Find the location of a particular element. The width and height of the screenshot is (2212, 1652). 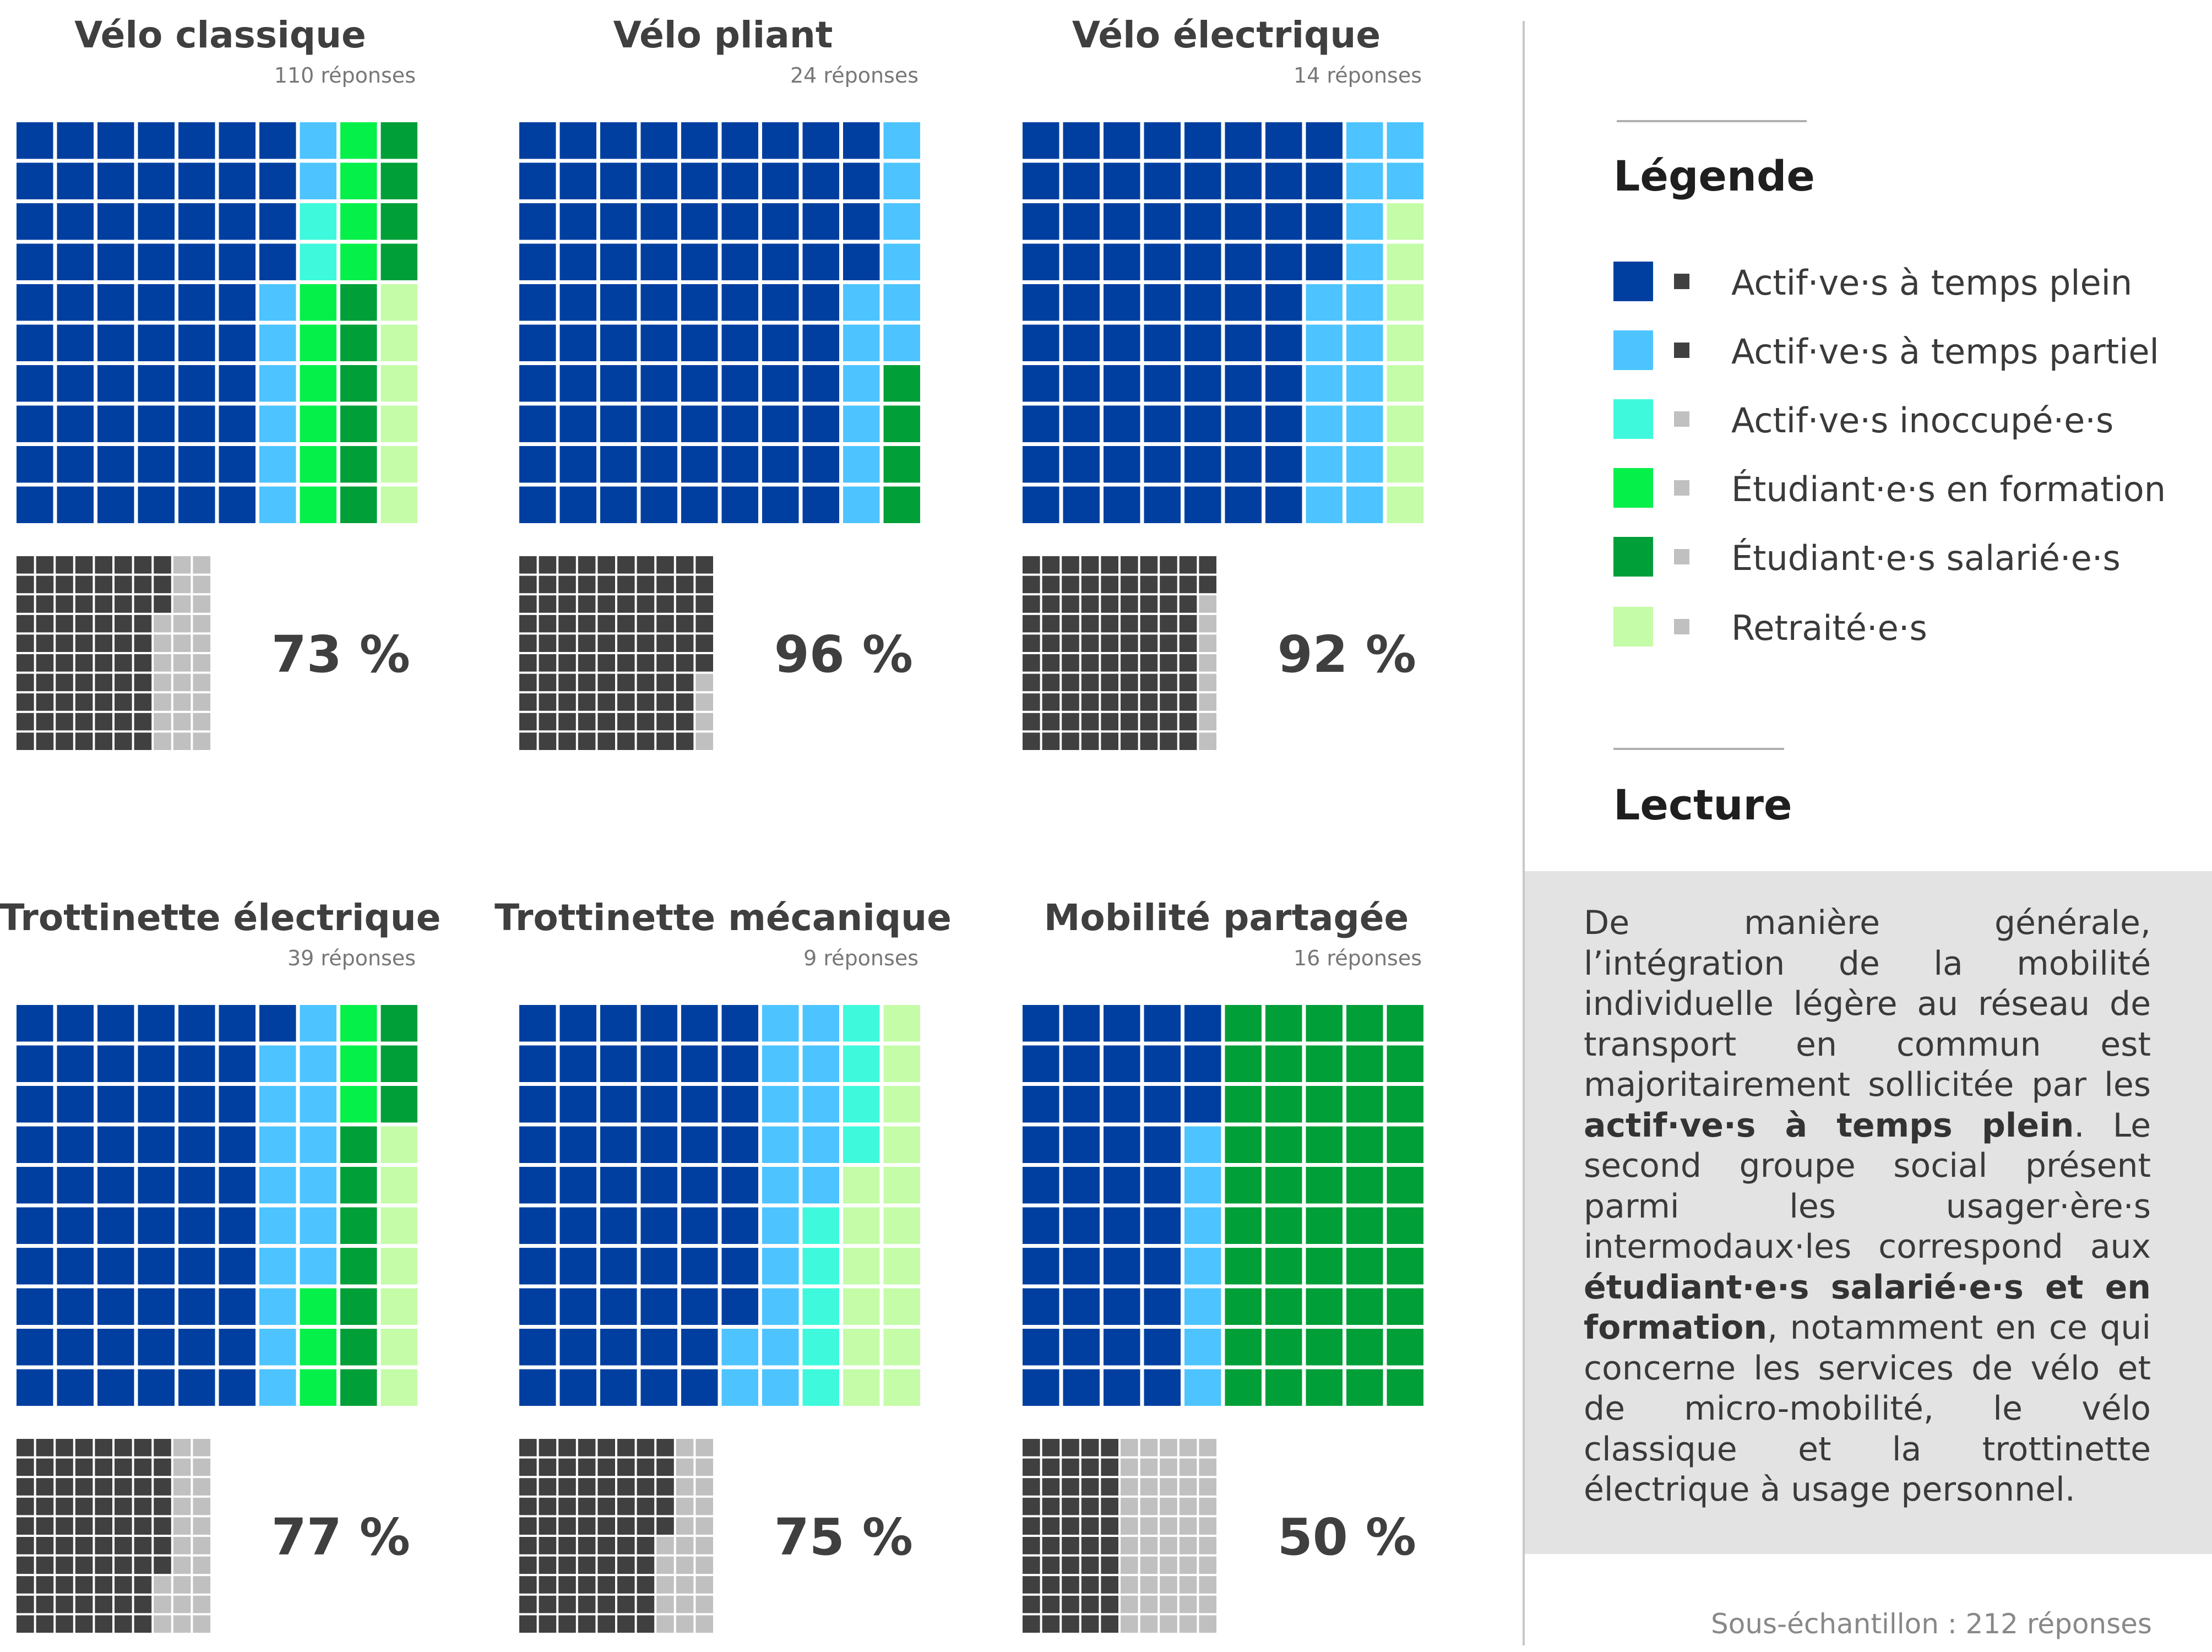

legend-label: Étudiant·e·s salarié·e·s is located at coordinates (1926, 558).